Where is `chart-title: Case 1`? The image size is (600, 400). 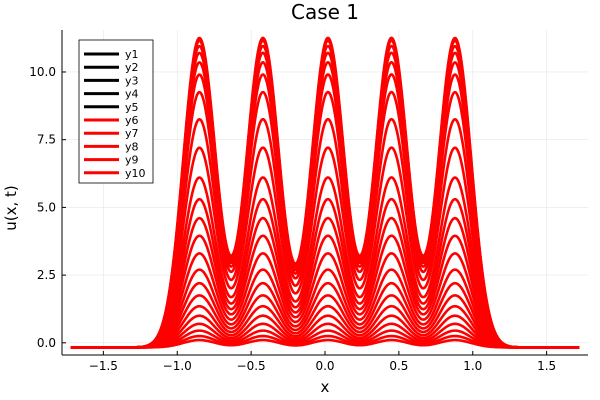 chart-title: Case 1 is located at coordinates (325, 12).